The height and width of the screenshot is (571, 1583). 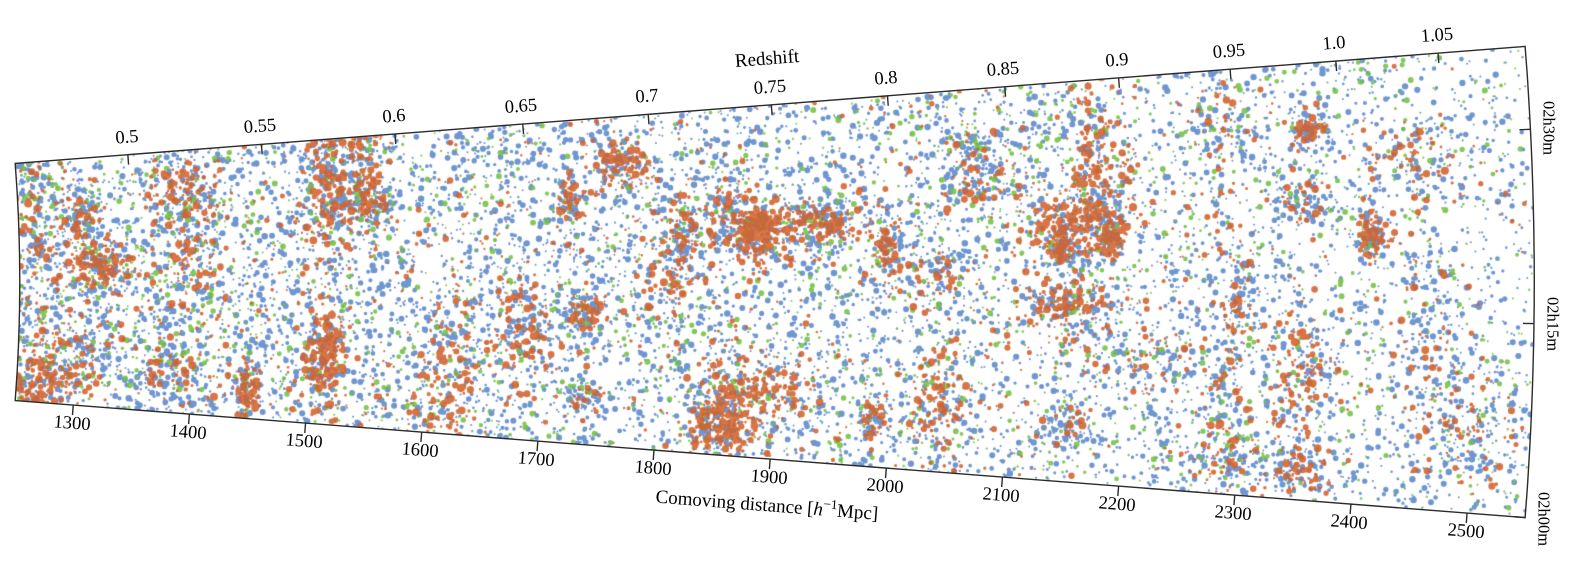 I want to click on distance-tick-label: 2100, so click(x=1001, y=496).